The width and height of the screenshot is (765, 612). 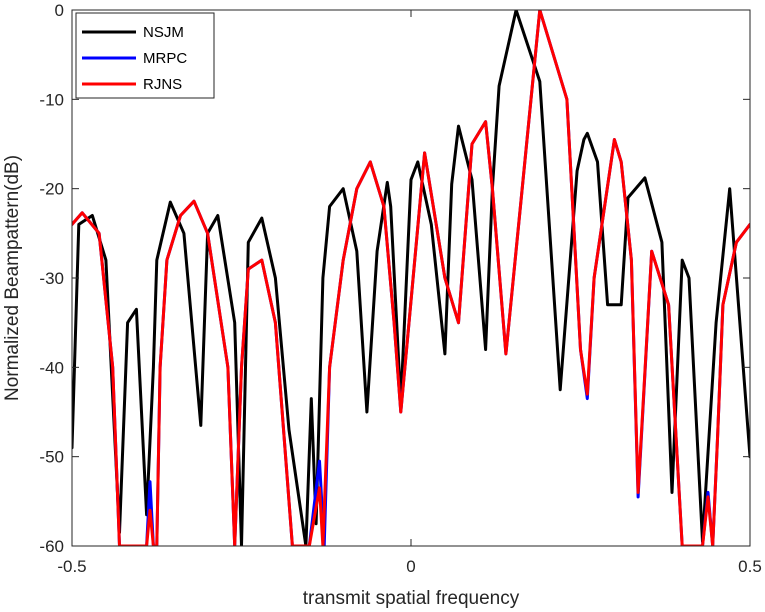 I want to click on x-axis-label: transmit spatial frequency, so click(x=411, y=598).